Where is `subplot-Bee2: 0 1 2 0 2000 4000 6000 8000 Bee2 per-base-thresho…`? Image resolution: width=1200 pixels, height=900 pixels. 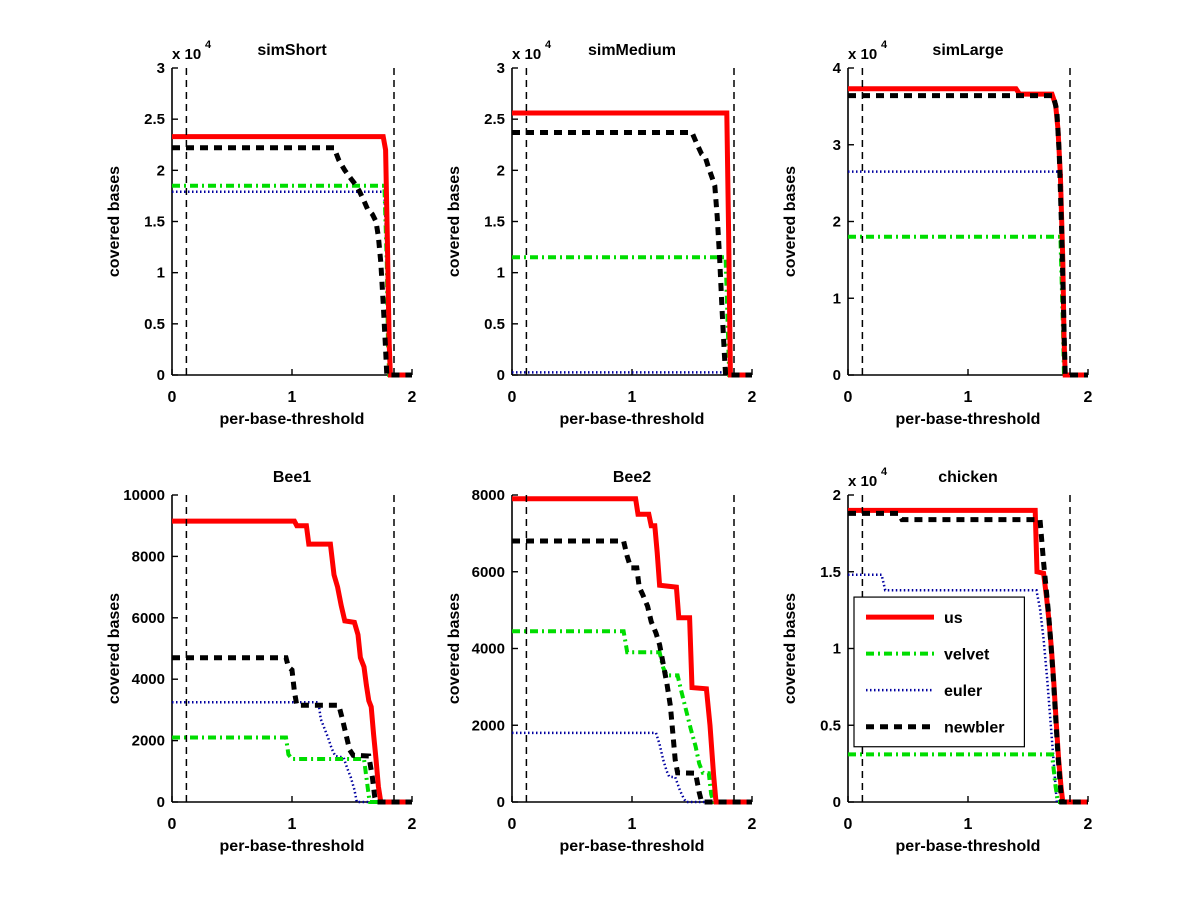 subplot-Bee2: 0 1 2 0 2000 4000 6000 8000 Bee2 per-base-thresho… is located at coordinates (601, 662).